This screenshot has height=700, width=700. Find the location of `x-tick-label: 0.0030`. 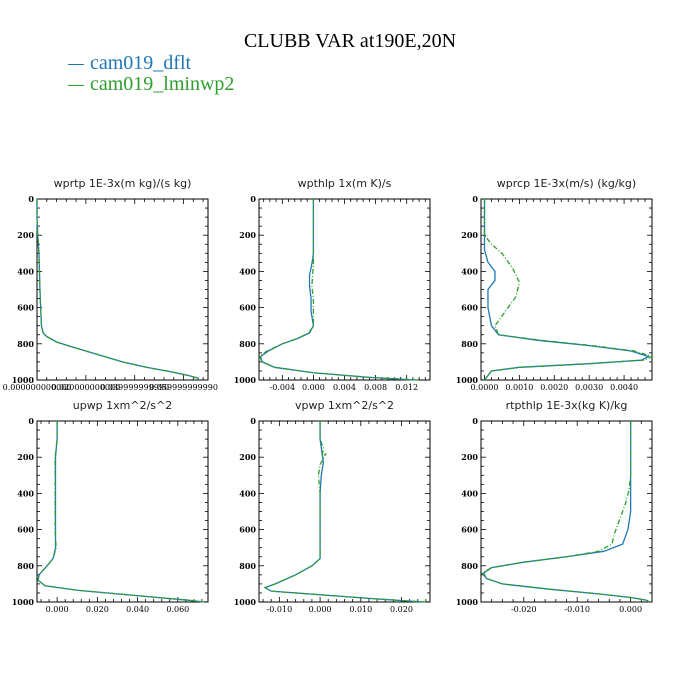

x-tick-label: 0.0030 is located at coordinates (589, 387).